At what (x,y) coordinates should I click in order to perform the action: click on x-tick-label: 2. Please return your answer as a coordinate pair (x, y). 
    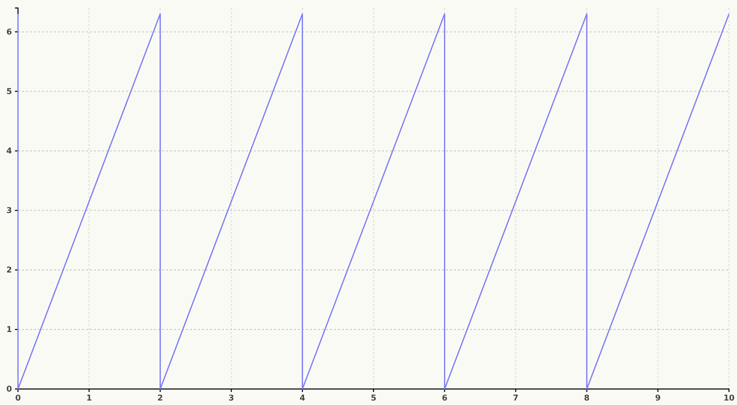
    Looking at the image, I should click on (160, 398).